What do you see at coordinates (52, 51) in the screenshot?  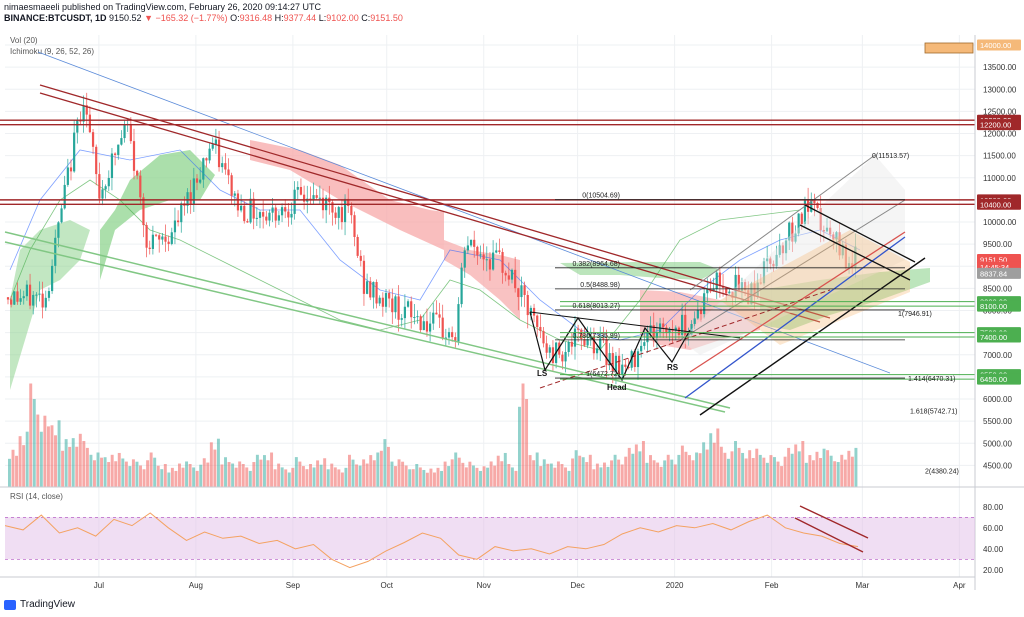 I see `ichimoku-indicator-label: Ichimoku (9, 26, 52, 26)` at bounding box center [52, 51].